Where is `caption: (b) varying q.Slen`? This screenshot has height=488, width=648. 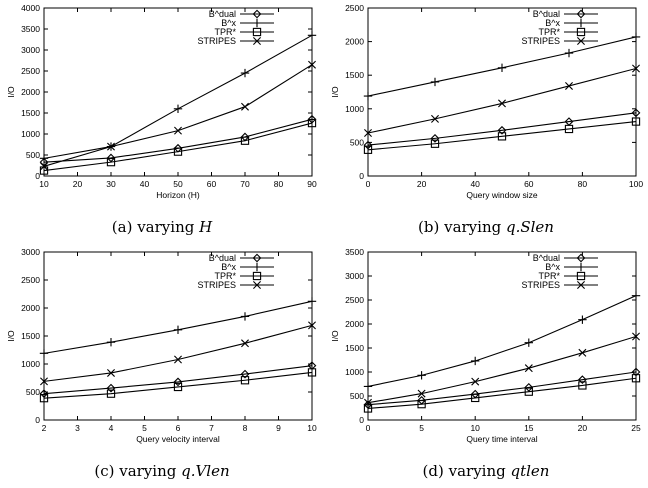
caption: (b) varying q.Slen is located at coordinates (486, 227).